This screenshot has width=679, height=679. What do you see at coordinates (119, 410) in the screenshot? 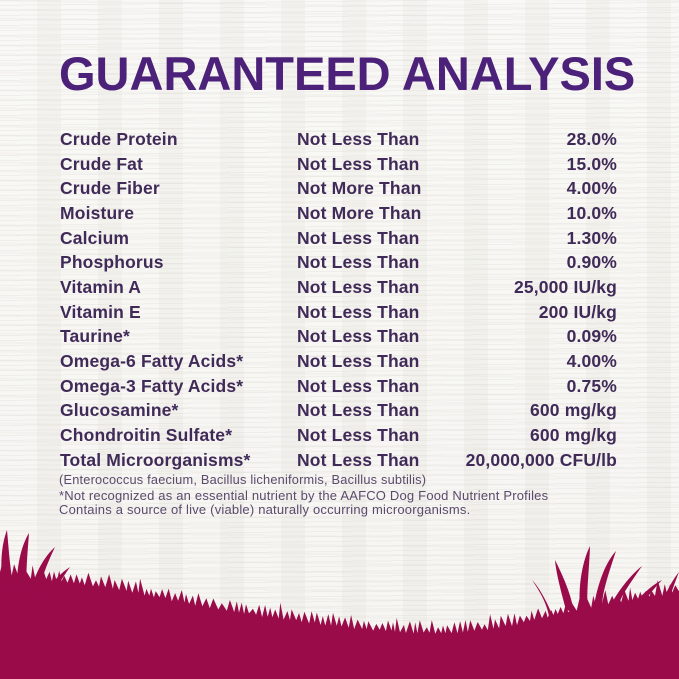
I see `nutrient-name: Glucosamine*` at bounding box center [119, 410].